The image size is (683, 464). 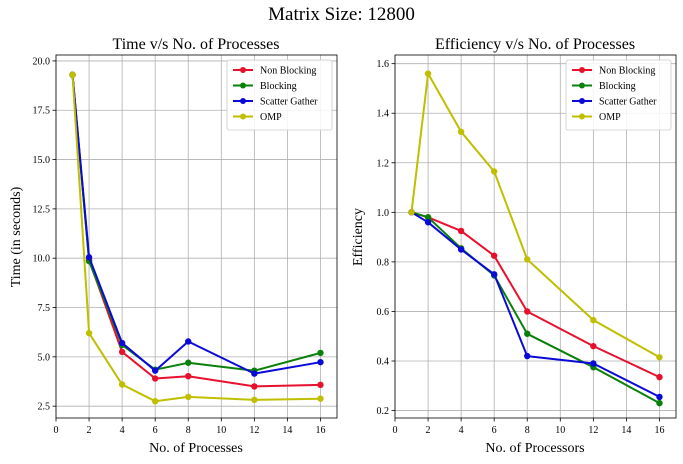 I want to click on efficiency-legend-marker-omp, so click(x=582, y=116).